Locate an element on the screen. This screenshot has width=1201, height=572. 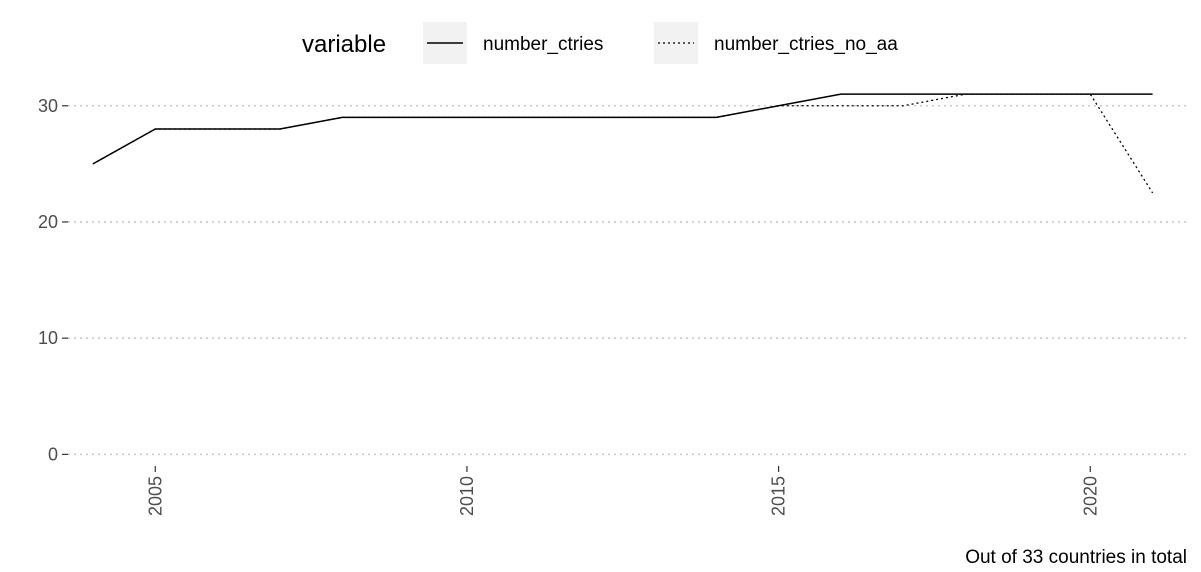
legend-label: number_ctries is located at coordinates (543, 44).